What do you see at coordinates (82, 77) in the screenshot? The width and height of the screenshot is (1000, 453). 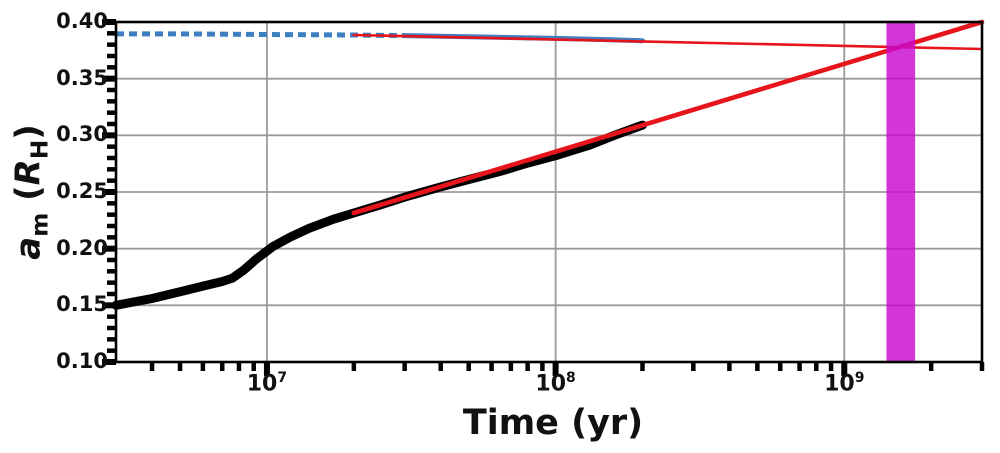 I see `y-tick-label: 0.35` at bounding box center [82, 77].